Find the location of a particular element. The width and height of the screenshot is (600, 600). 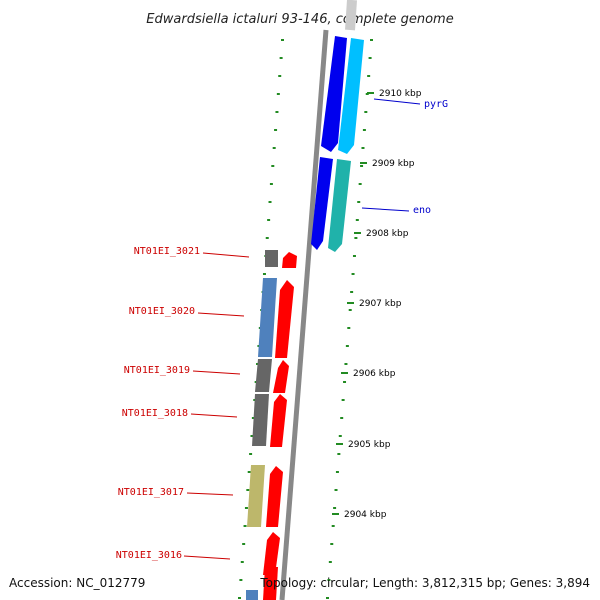

gene-eno-teal is located at coordinates (339, 205).